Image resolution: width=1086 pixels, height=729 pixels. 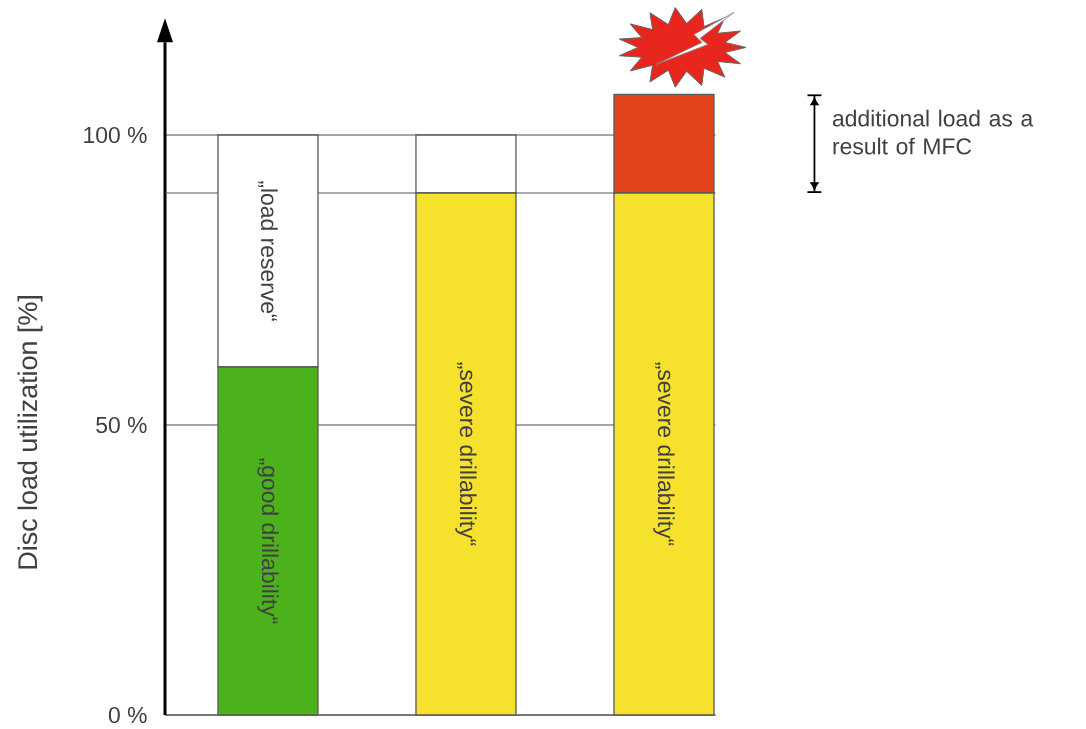 What do you see at coordinates (127, 715) in the screenshot?
I see `y-tick-label: 0 %` at bounding box center [127, 715].